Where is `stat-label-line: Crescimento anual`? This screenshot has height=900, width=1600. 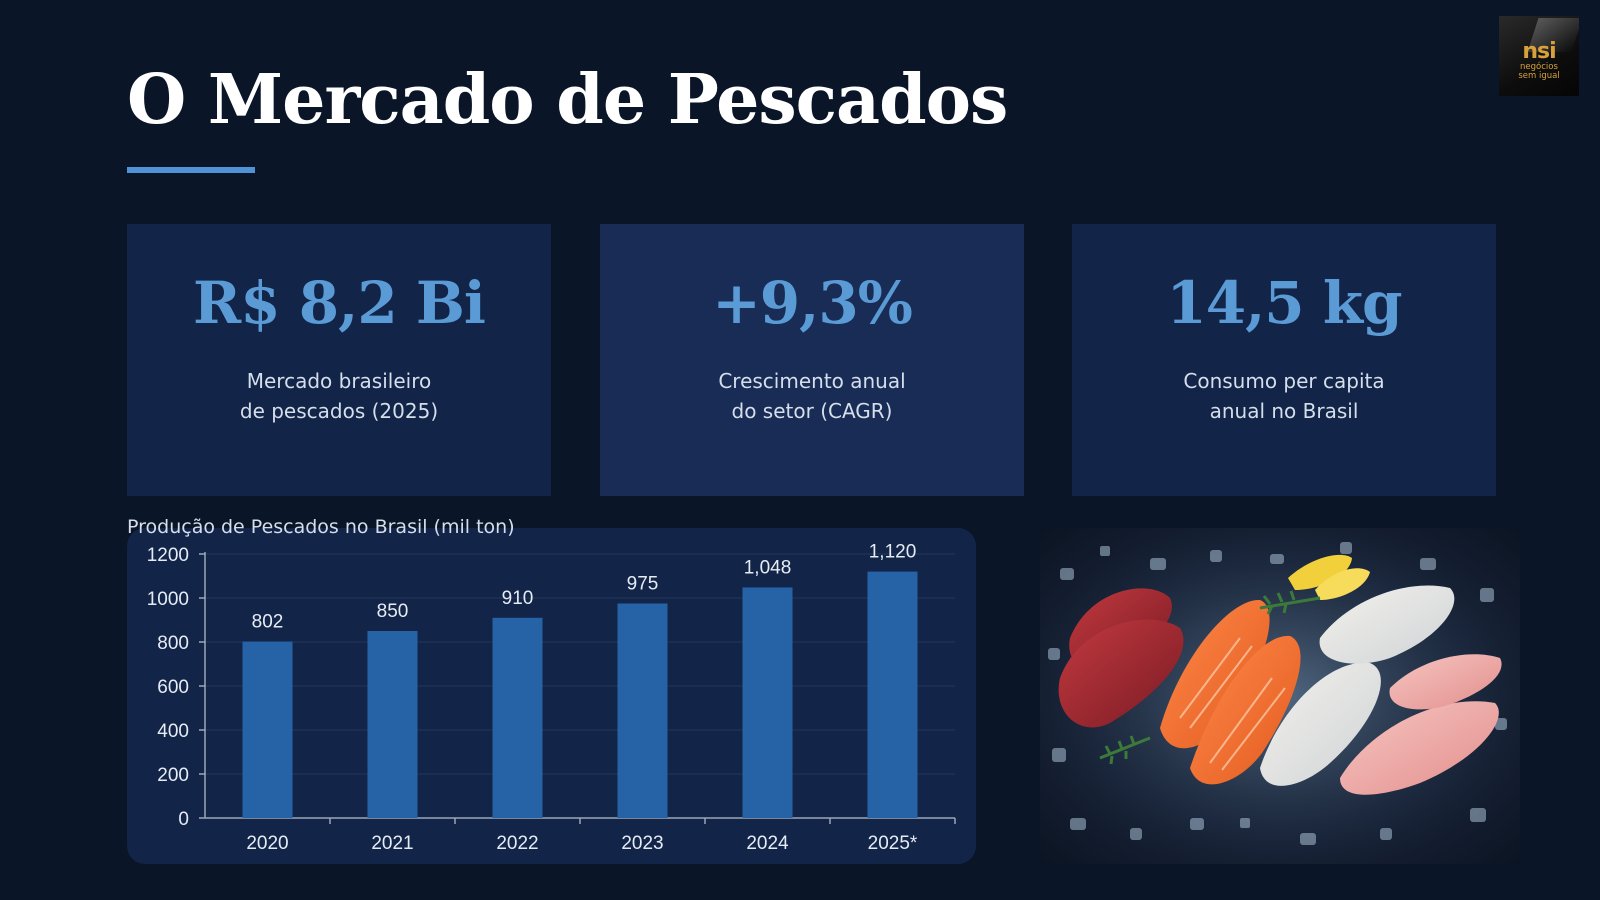
stat-label-line: Crescimento anual is located at coordinates (812, 381).